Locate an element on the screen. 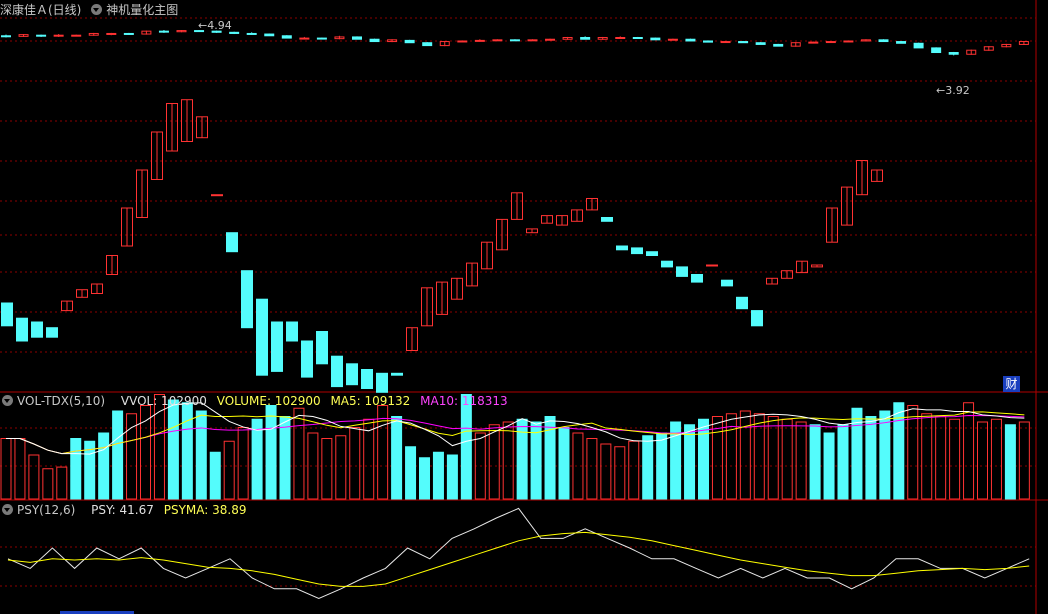 This screenshot has height=614, width=1048. price-panel-header: 深康佳Ａ(日线) 神机量化主图 is located at coordinates (95, 10).